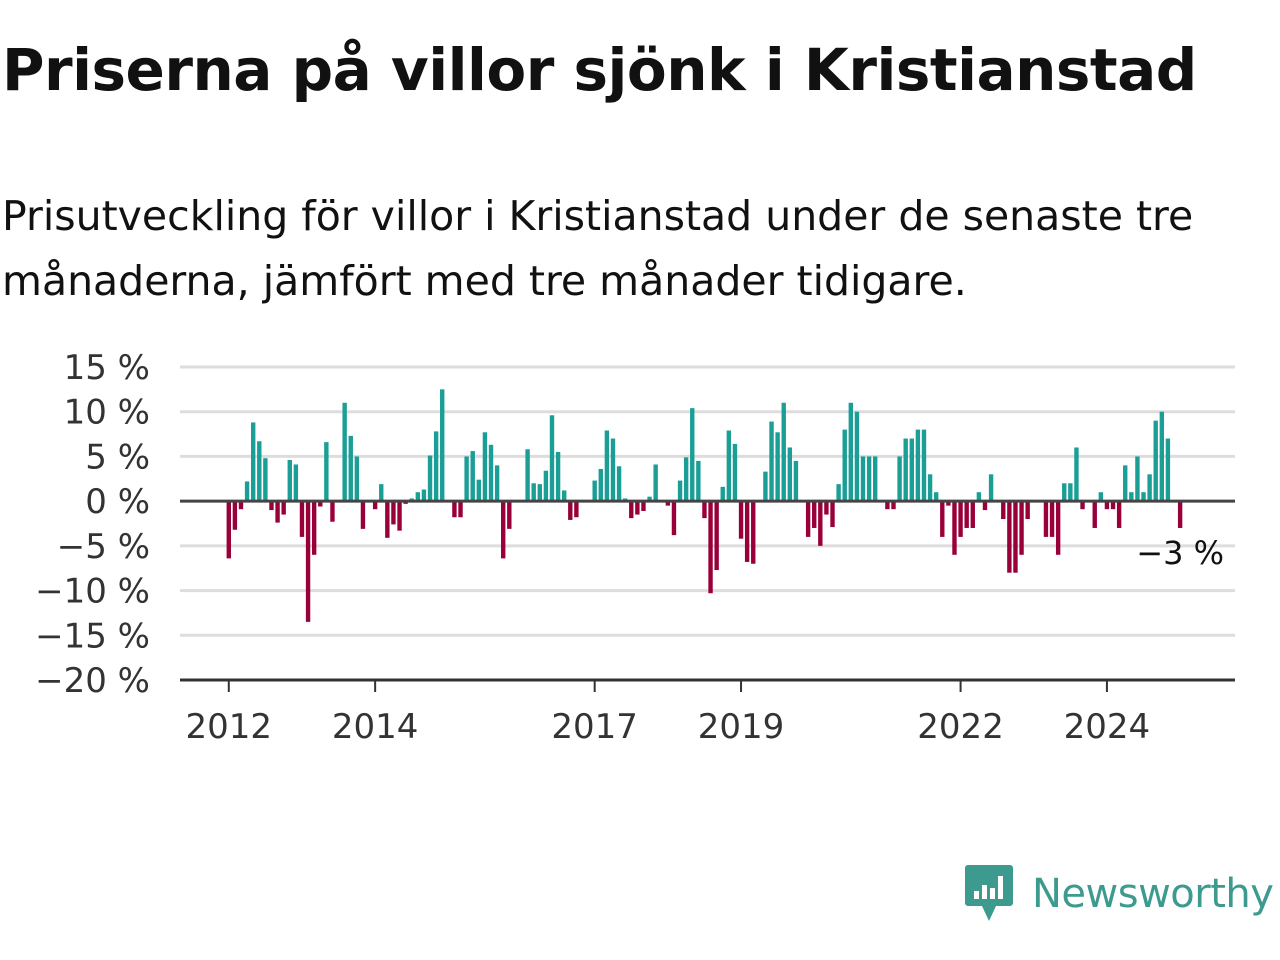 Image resolution: width=1280 pixels, height=960 pixels. What do you see at coordinates (117, 457) in the screenshot?
I see `y-tick-label: 5 %` at bounding box center [117, 457].